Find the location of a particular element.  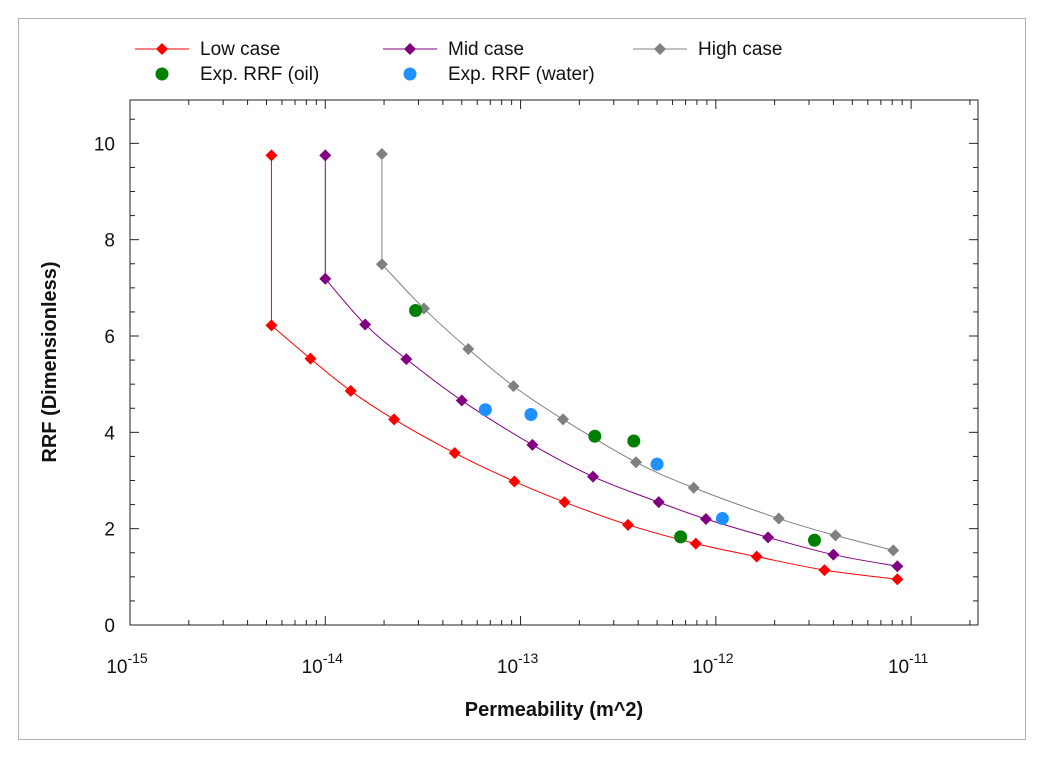

x-tick-label: 10-14 is located at coordinates (323, 664).